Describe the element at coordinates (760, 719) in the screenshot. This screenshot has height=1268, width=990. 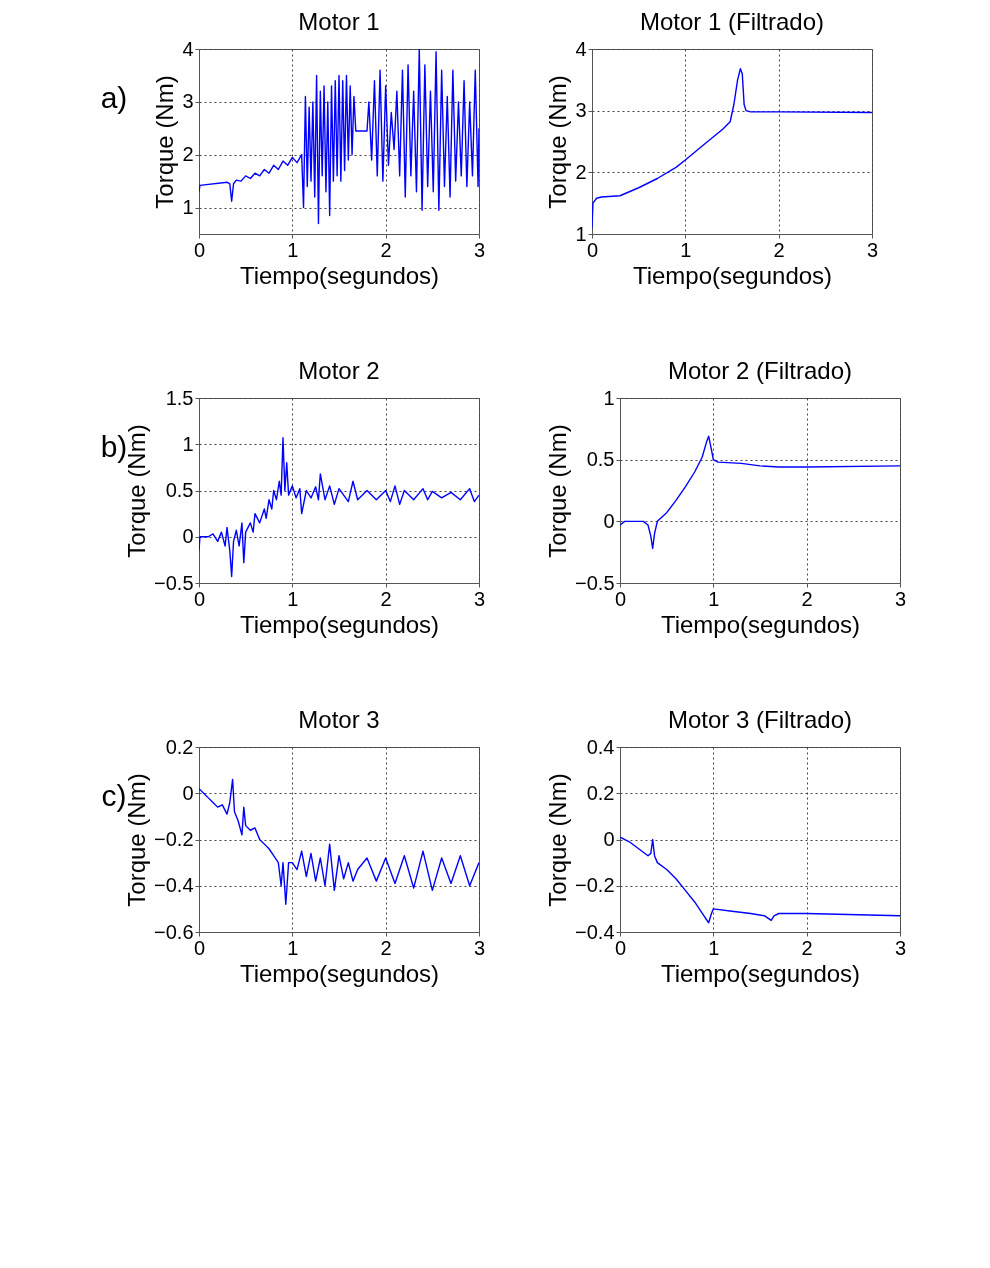
I see `chart-title: Motor 3 (Filtrado)` at that location.